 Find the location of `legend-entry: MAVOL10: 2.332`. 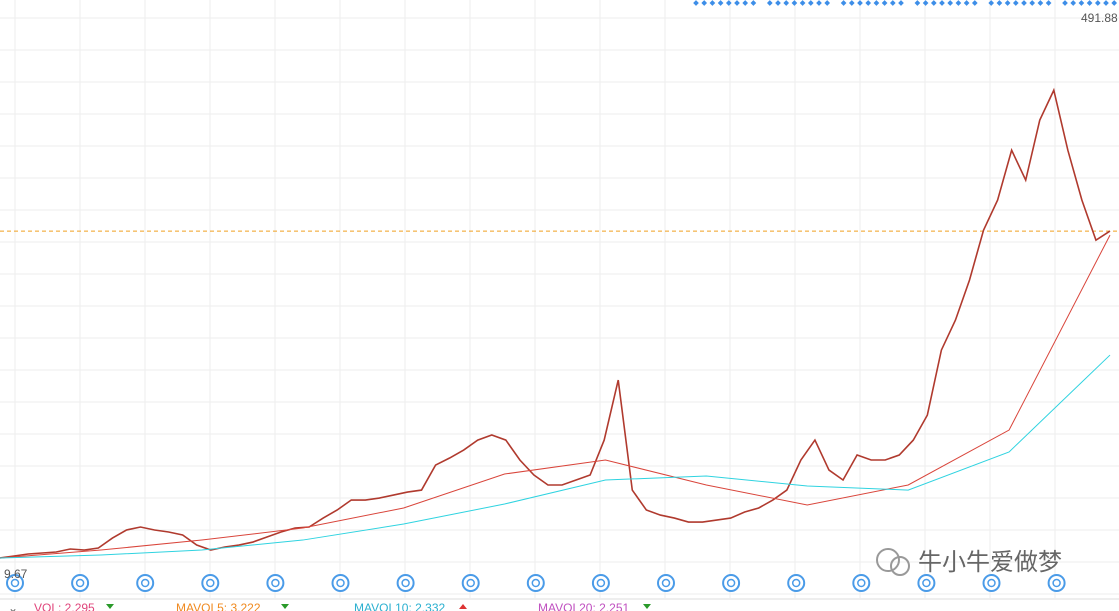

legend-entry: MAVOL10: 2.332 is located at coordinates (399, 606).